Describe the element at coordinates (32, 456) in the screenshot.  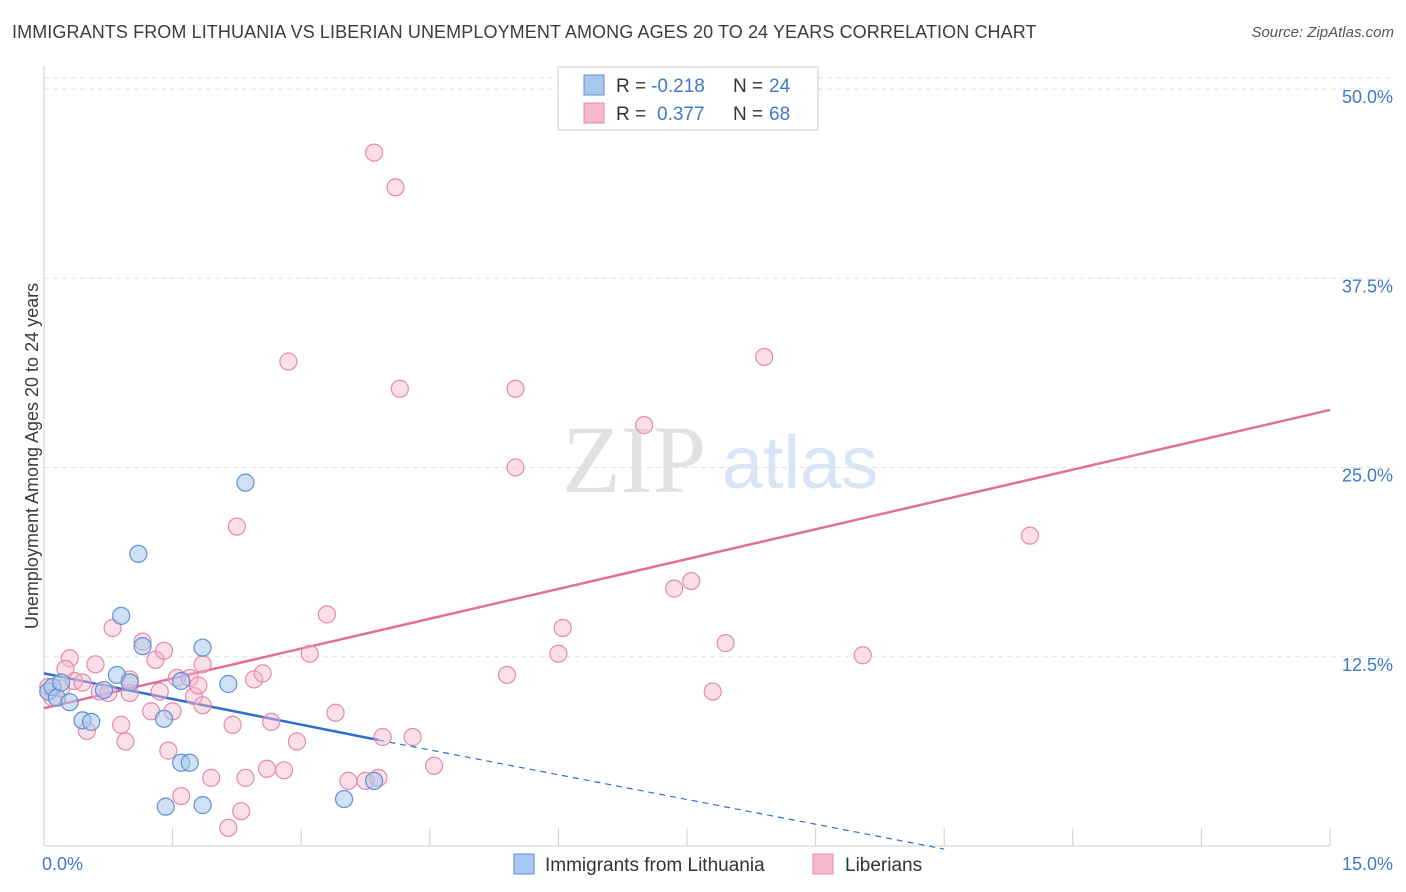
I see `y-axis-label: Unemployment Among Ages 20 to 24 years` at that location.